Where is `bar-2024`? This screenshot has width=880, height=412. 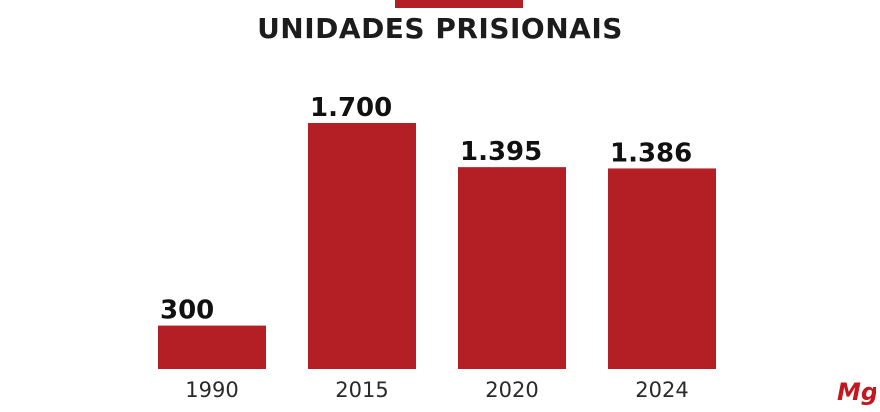 bar-2024 is located at coordinates (662, 268).